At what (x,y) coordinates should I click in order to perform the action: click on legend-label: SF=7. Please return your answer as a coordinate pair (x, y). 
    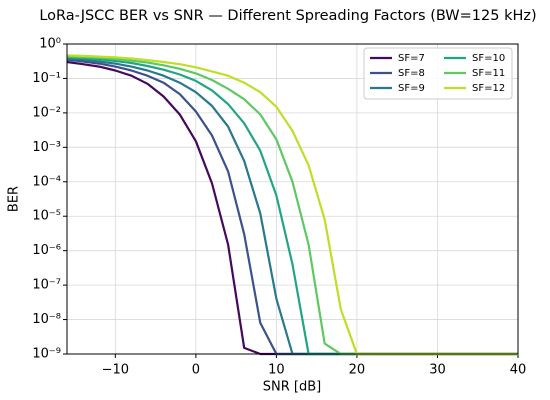
    Looking at the image, I should click on (411, 58).